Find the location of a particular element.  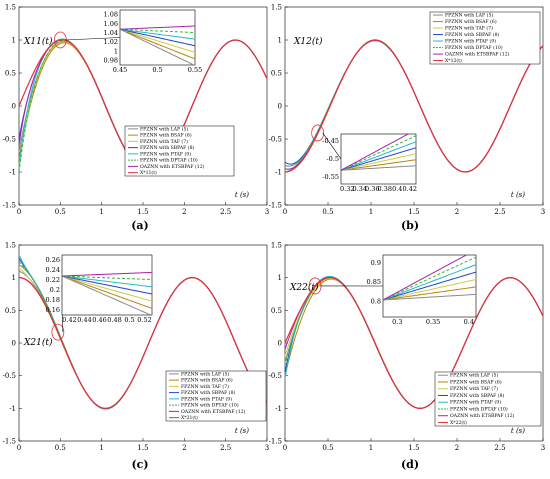

legend-entry: FPZNN with DPTAF (10) is located at coordinates (474, 47).